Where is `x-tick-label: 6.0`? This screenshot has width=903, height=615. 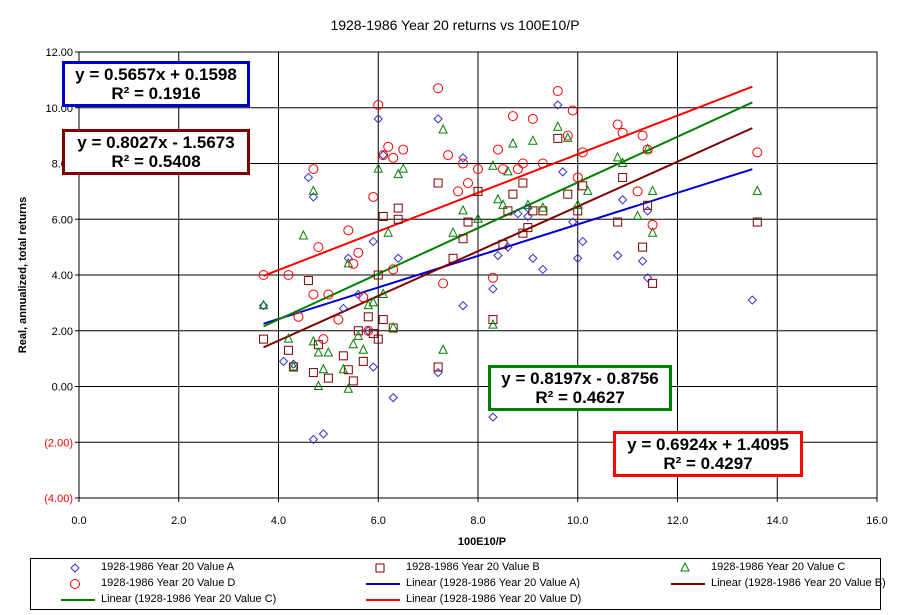
x-tick-label: 6.0 is located at coordinates (378, 521).